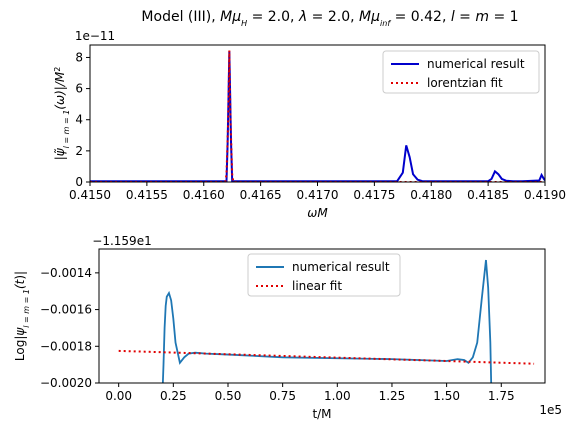 Image resolution: width=581 pixels, height=436 pixels. What do you see at coordinates (62, 114) in the screenshot?
I see `y-axis-label: |ψ̃l = m = 1(ω)|/M2` at bounding box center [62, 114].